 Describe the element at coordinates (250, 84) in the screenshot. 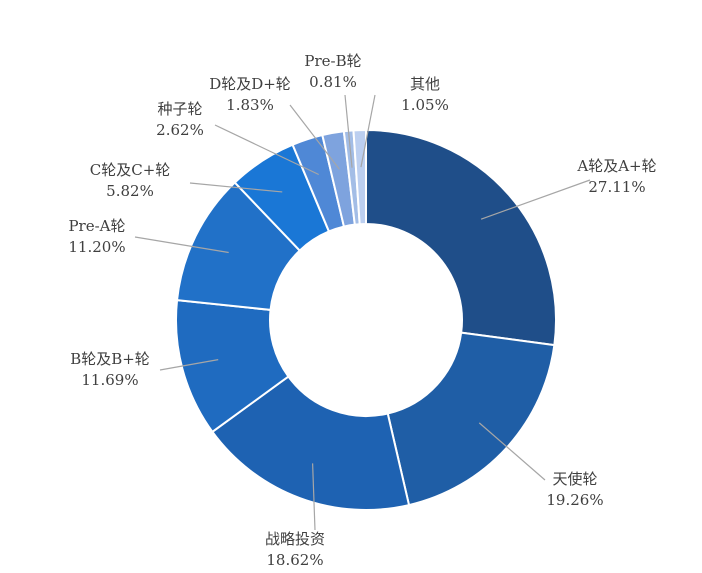

I see `category-label: D轮及D+轮` at that location.